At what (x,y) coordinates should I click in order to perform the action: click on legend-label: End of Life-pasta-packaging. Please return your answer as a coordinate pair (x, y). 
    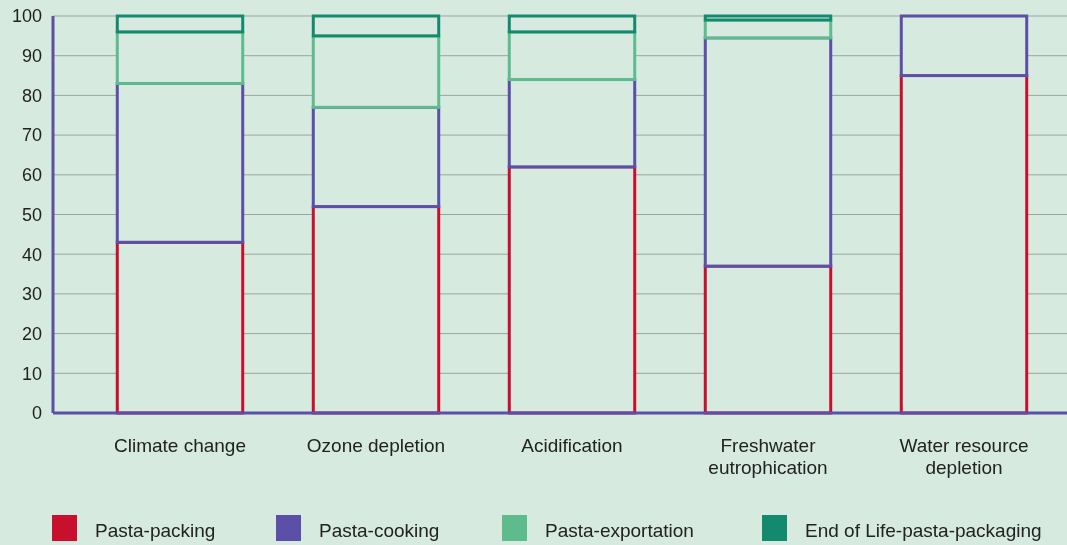
    Looking at the image, I should click on (923, 530).